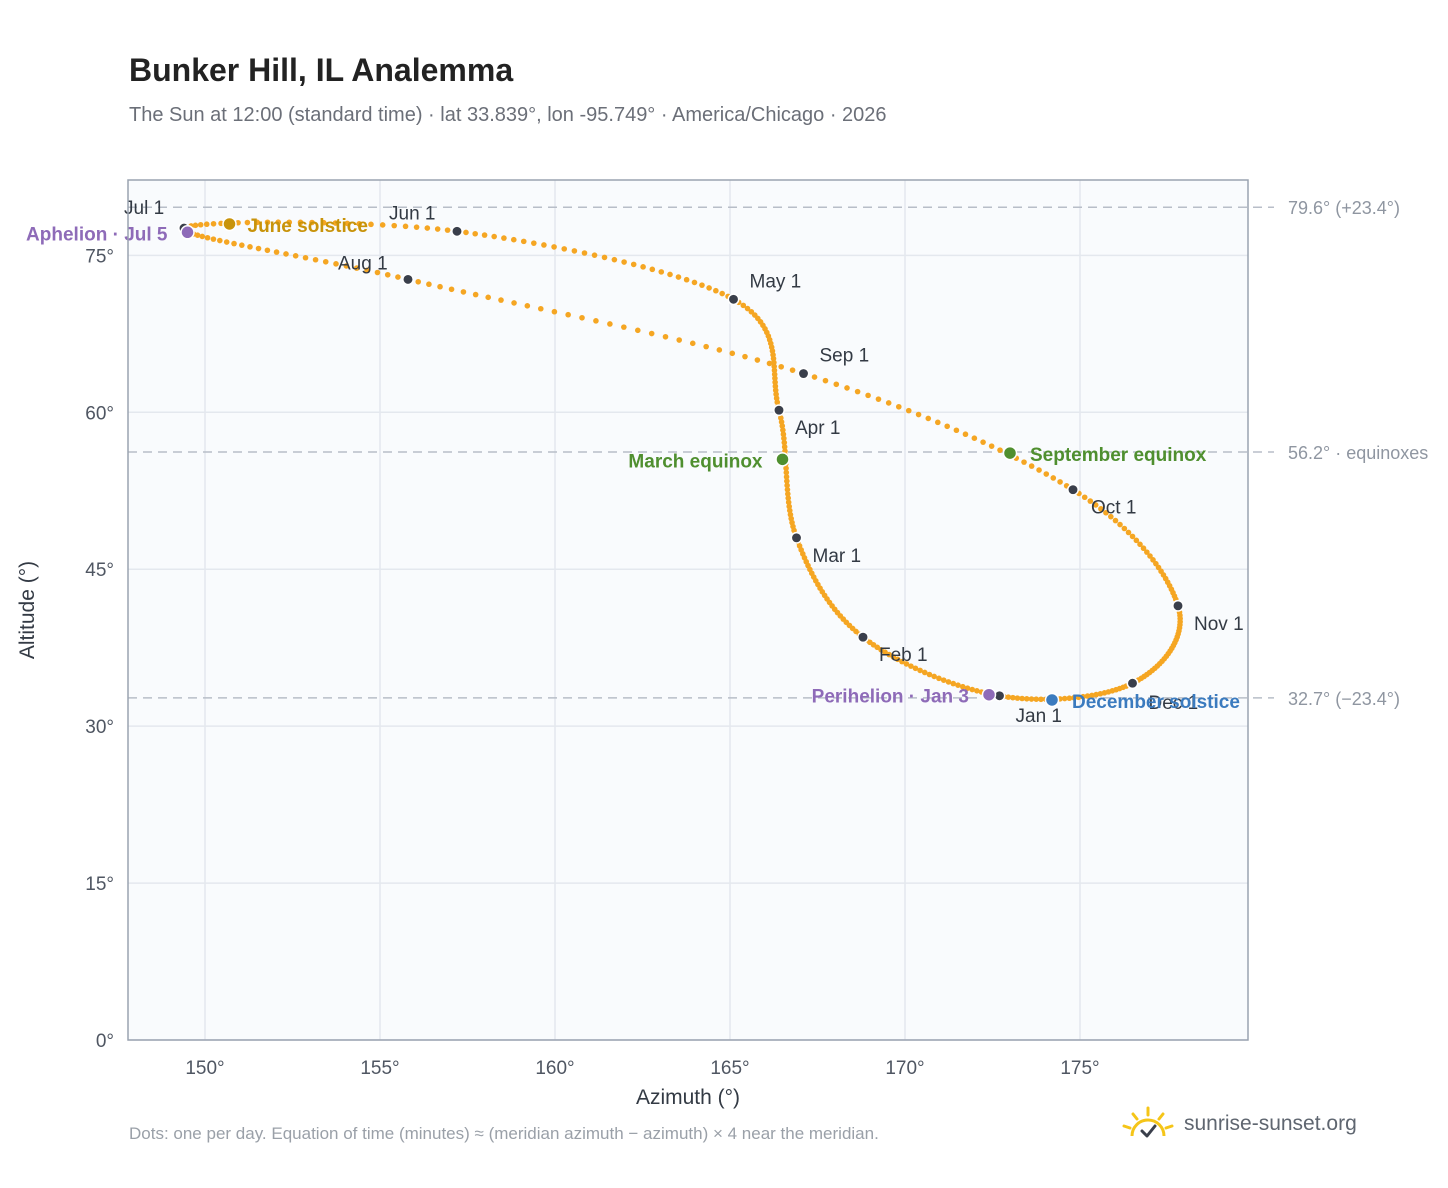  I want to click on event-label: Aphelion · Jul 5, so click(97, 234).